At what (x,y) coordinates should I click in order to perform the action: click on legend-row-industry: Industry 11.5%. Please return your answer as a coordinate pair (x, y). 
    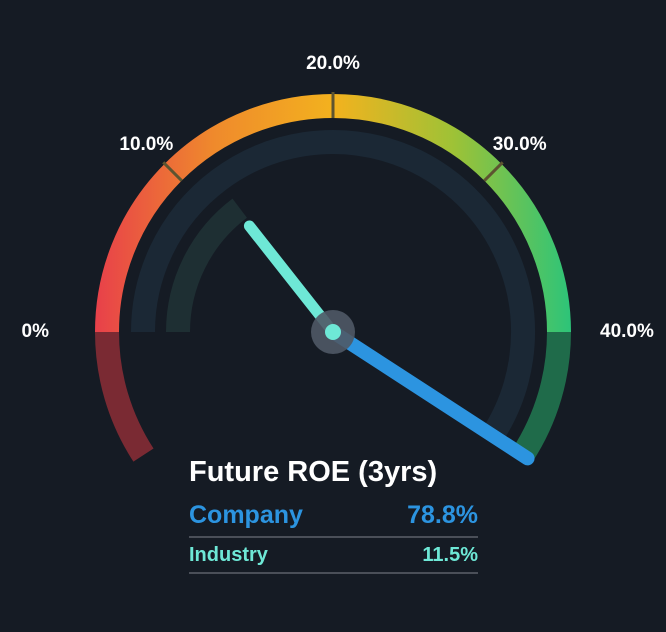
    Looking at the image, I should click on (333, 556).